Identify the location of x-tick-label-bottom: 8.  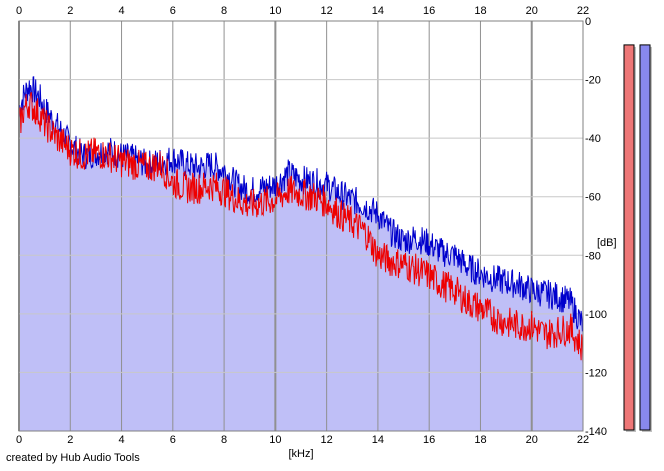
(224, 440).